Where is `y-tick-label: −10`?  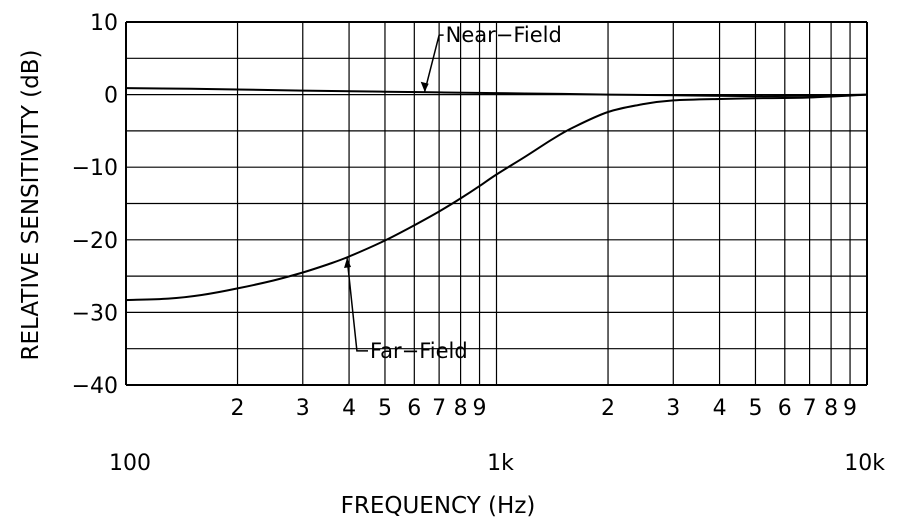
y-tick-label: −10 is located at coordinates (95, 168).